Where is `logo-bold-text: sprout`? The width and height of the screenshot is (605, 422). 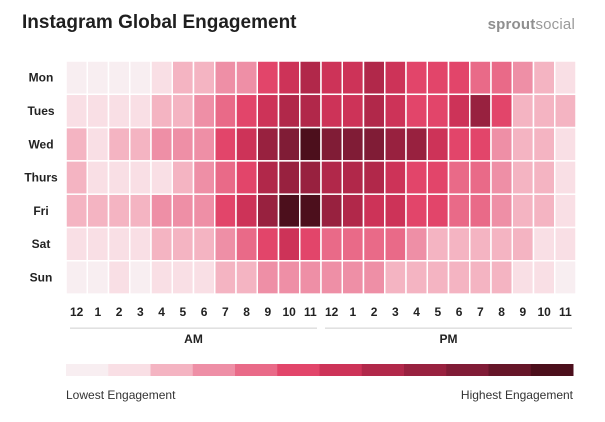
logo-bold-text: sprout is located at coordinates (511, 24).